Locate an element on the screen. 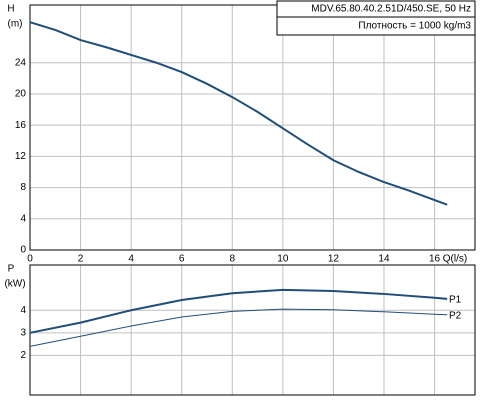 Image resolution: width=500 pixels, height=400 pixels. x-axis-label: Q(l/s) is located at coordinates (455, 259).